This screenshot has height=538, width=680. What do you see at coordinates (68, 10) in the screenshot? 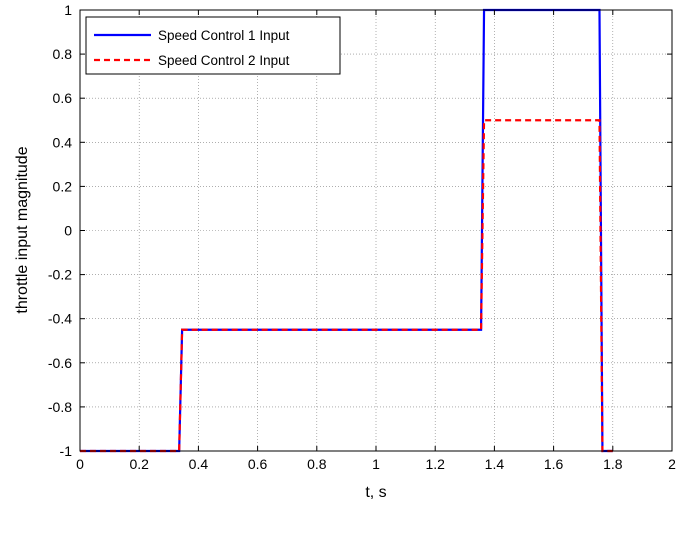
I see `y-tick-label: 1` at bounding box center [68, 10].